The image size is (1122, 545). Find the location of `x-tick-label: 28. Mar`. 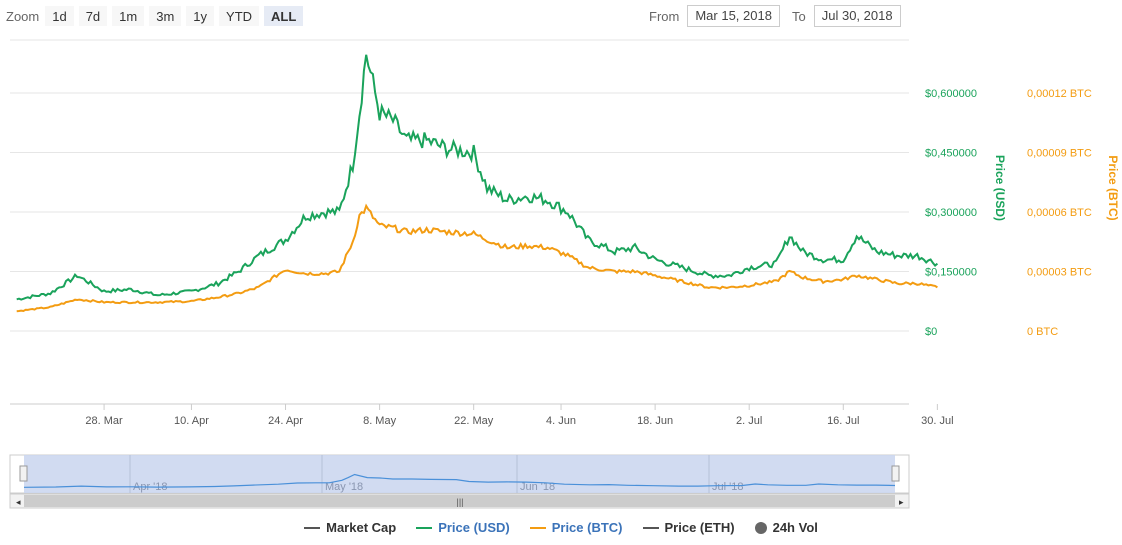

x-tick-label: 28. Mar is located at coordinates (104, 421).